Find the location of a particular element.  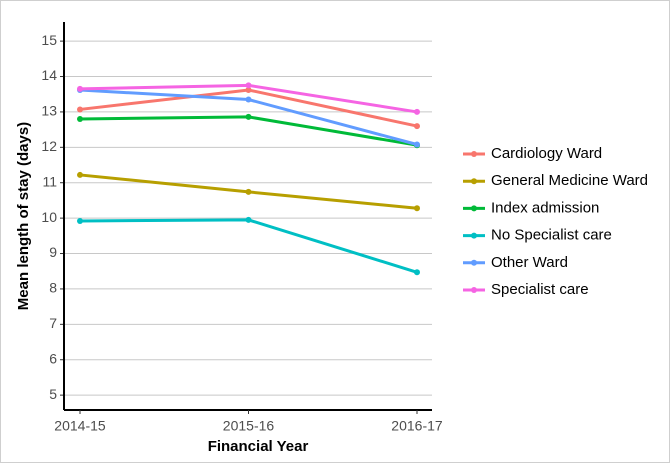

y-tick-label: 14 is located at coordinates (49, 75).